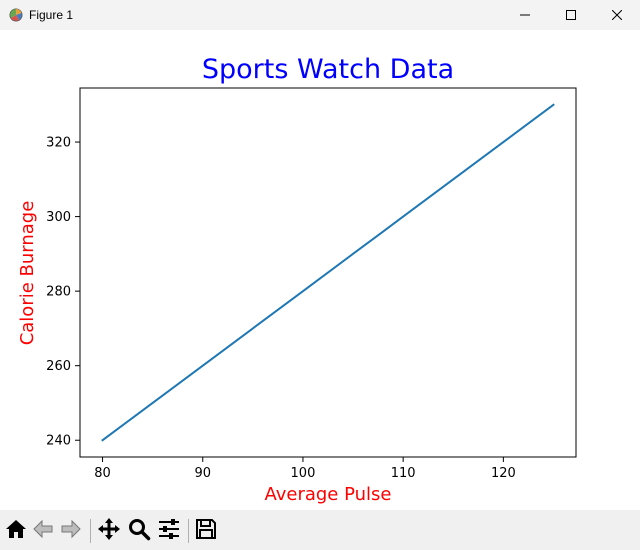 The width and height of the screenshot is (640, 550). Describe the element at coordinates (328, 69) in the screenshot. I see `chart-title: Sports Watch Data` at that location.